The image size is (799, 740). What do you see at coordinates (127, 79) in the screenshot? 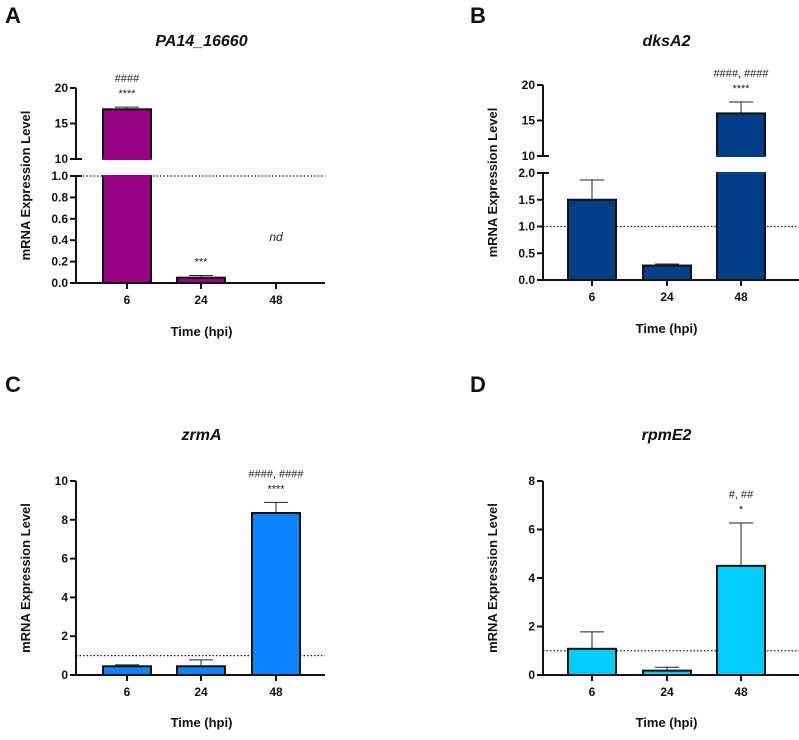
I see `significance-hashes: ####` at bounding box center [127, 79].